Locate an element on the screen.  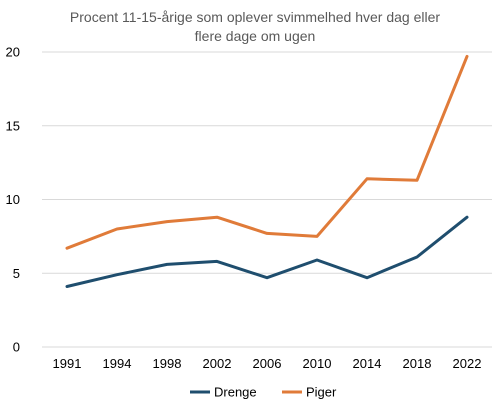
series-line-drenge is located at coordinates (267, 251).